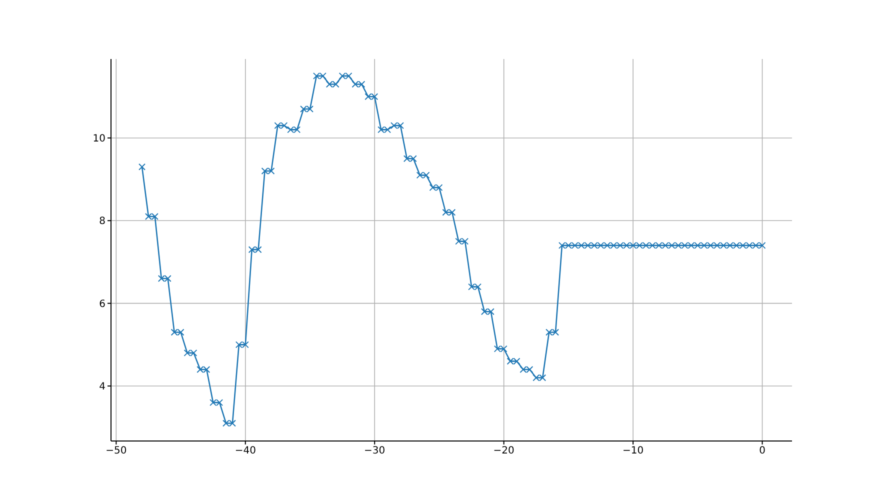 The height and width of the screenshot is (495, 880). Describe the element at coordinates (102, 387) in the screenshot. I see `y-tick-label: 4` at that location.